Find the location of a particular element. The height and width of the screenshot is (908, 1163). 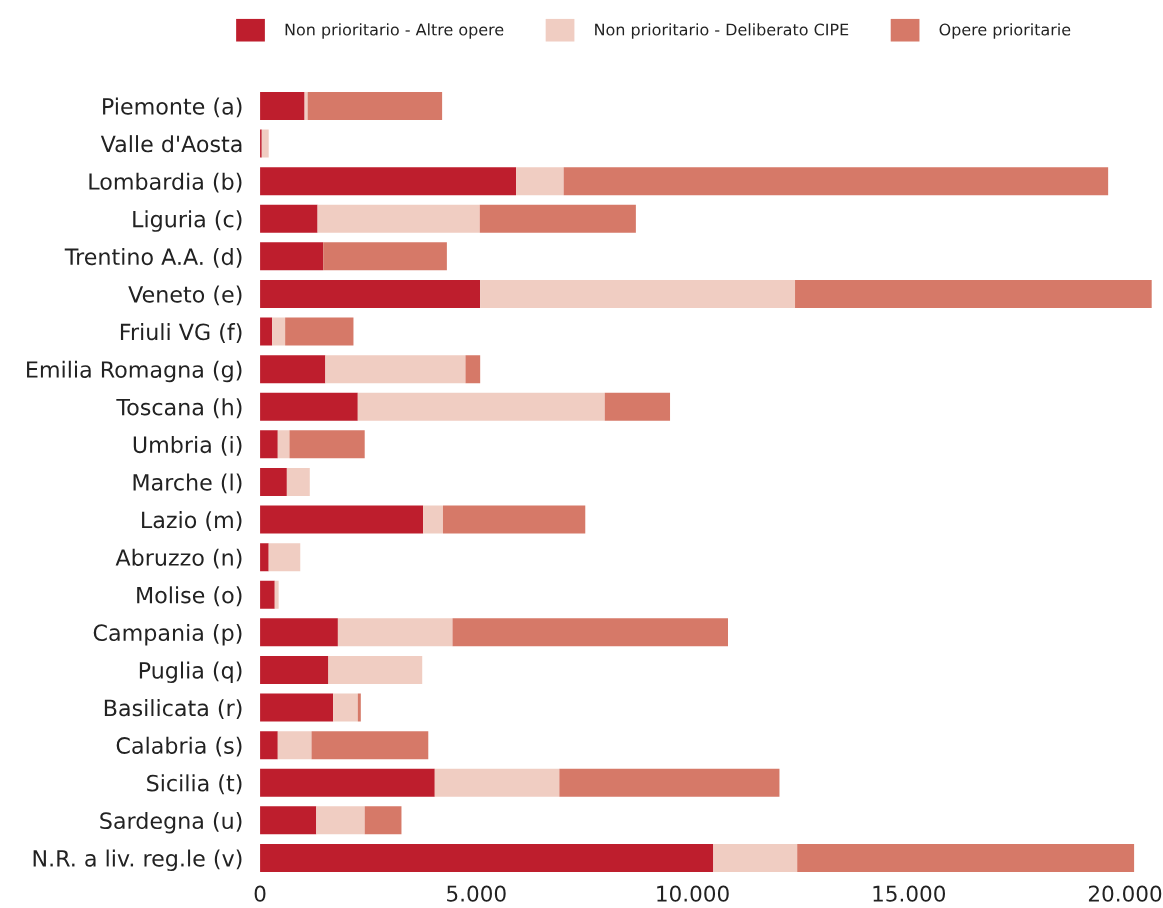

legend-label: Non prioritario - Deliberato CIPE is located at coordinates (722, 31).